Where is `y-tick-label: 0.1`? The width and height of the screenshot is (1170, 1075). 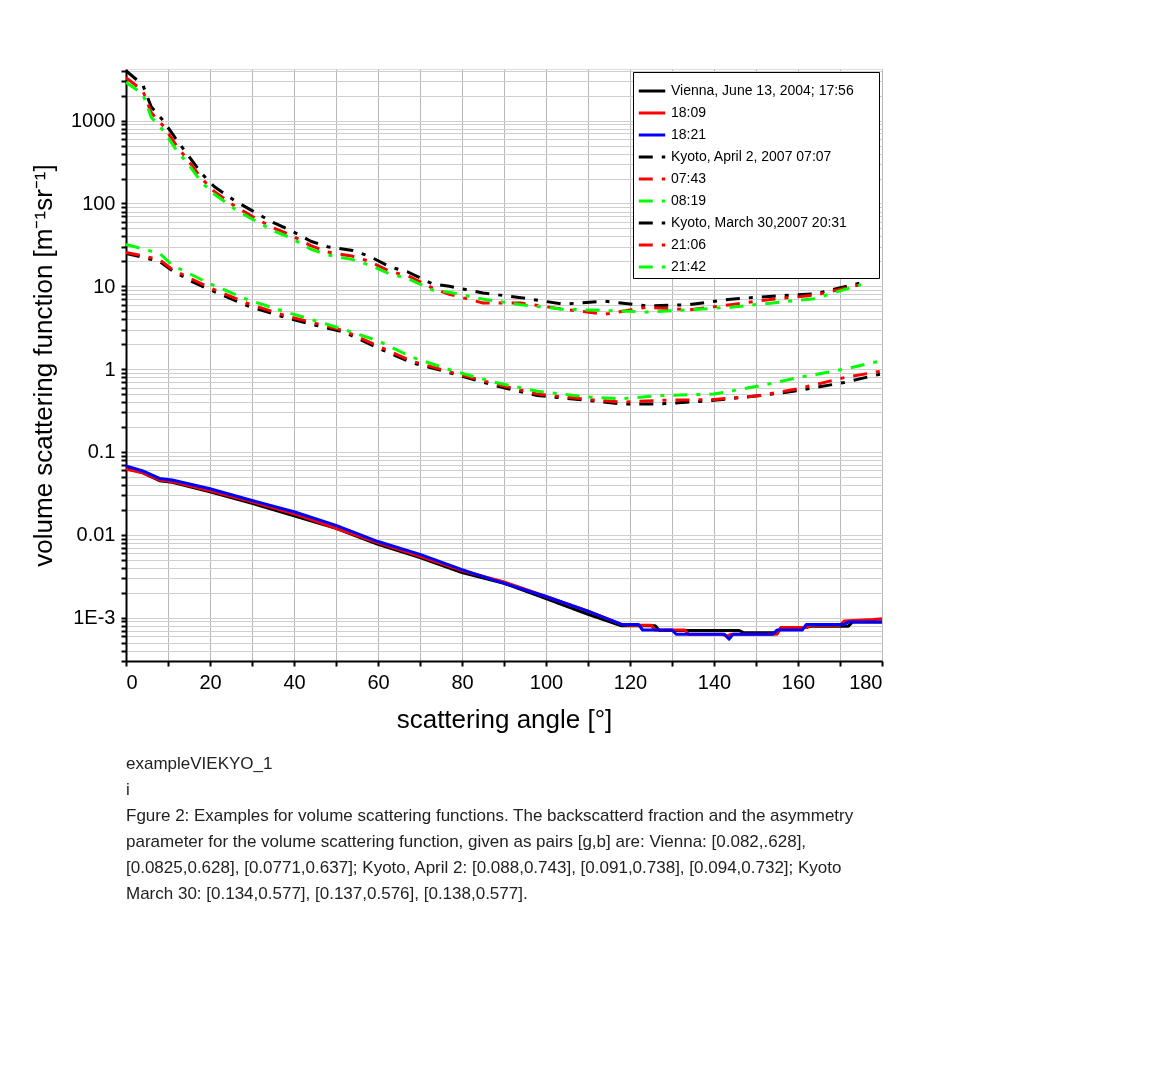
y-tick-label: 0.1 is located at coordinates (101, 451).